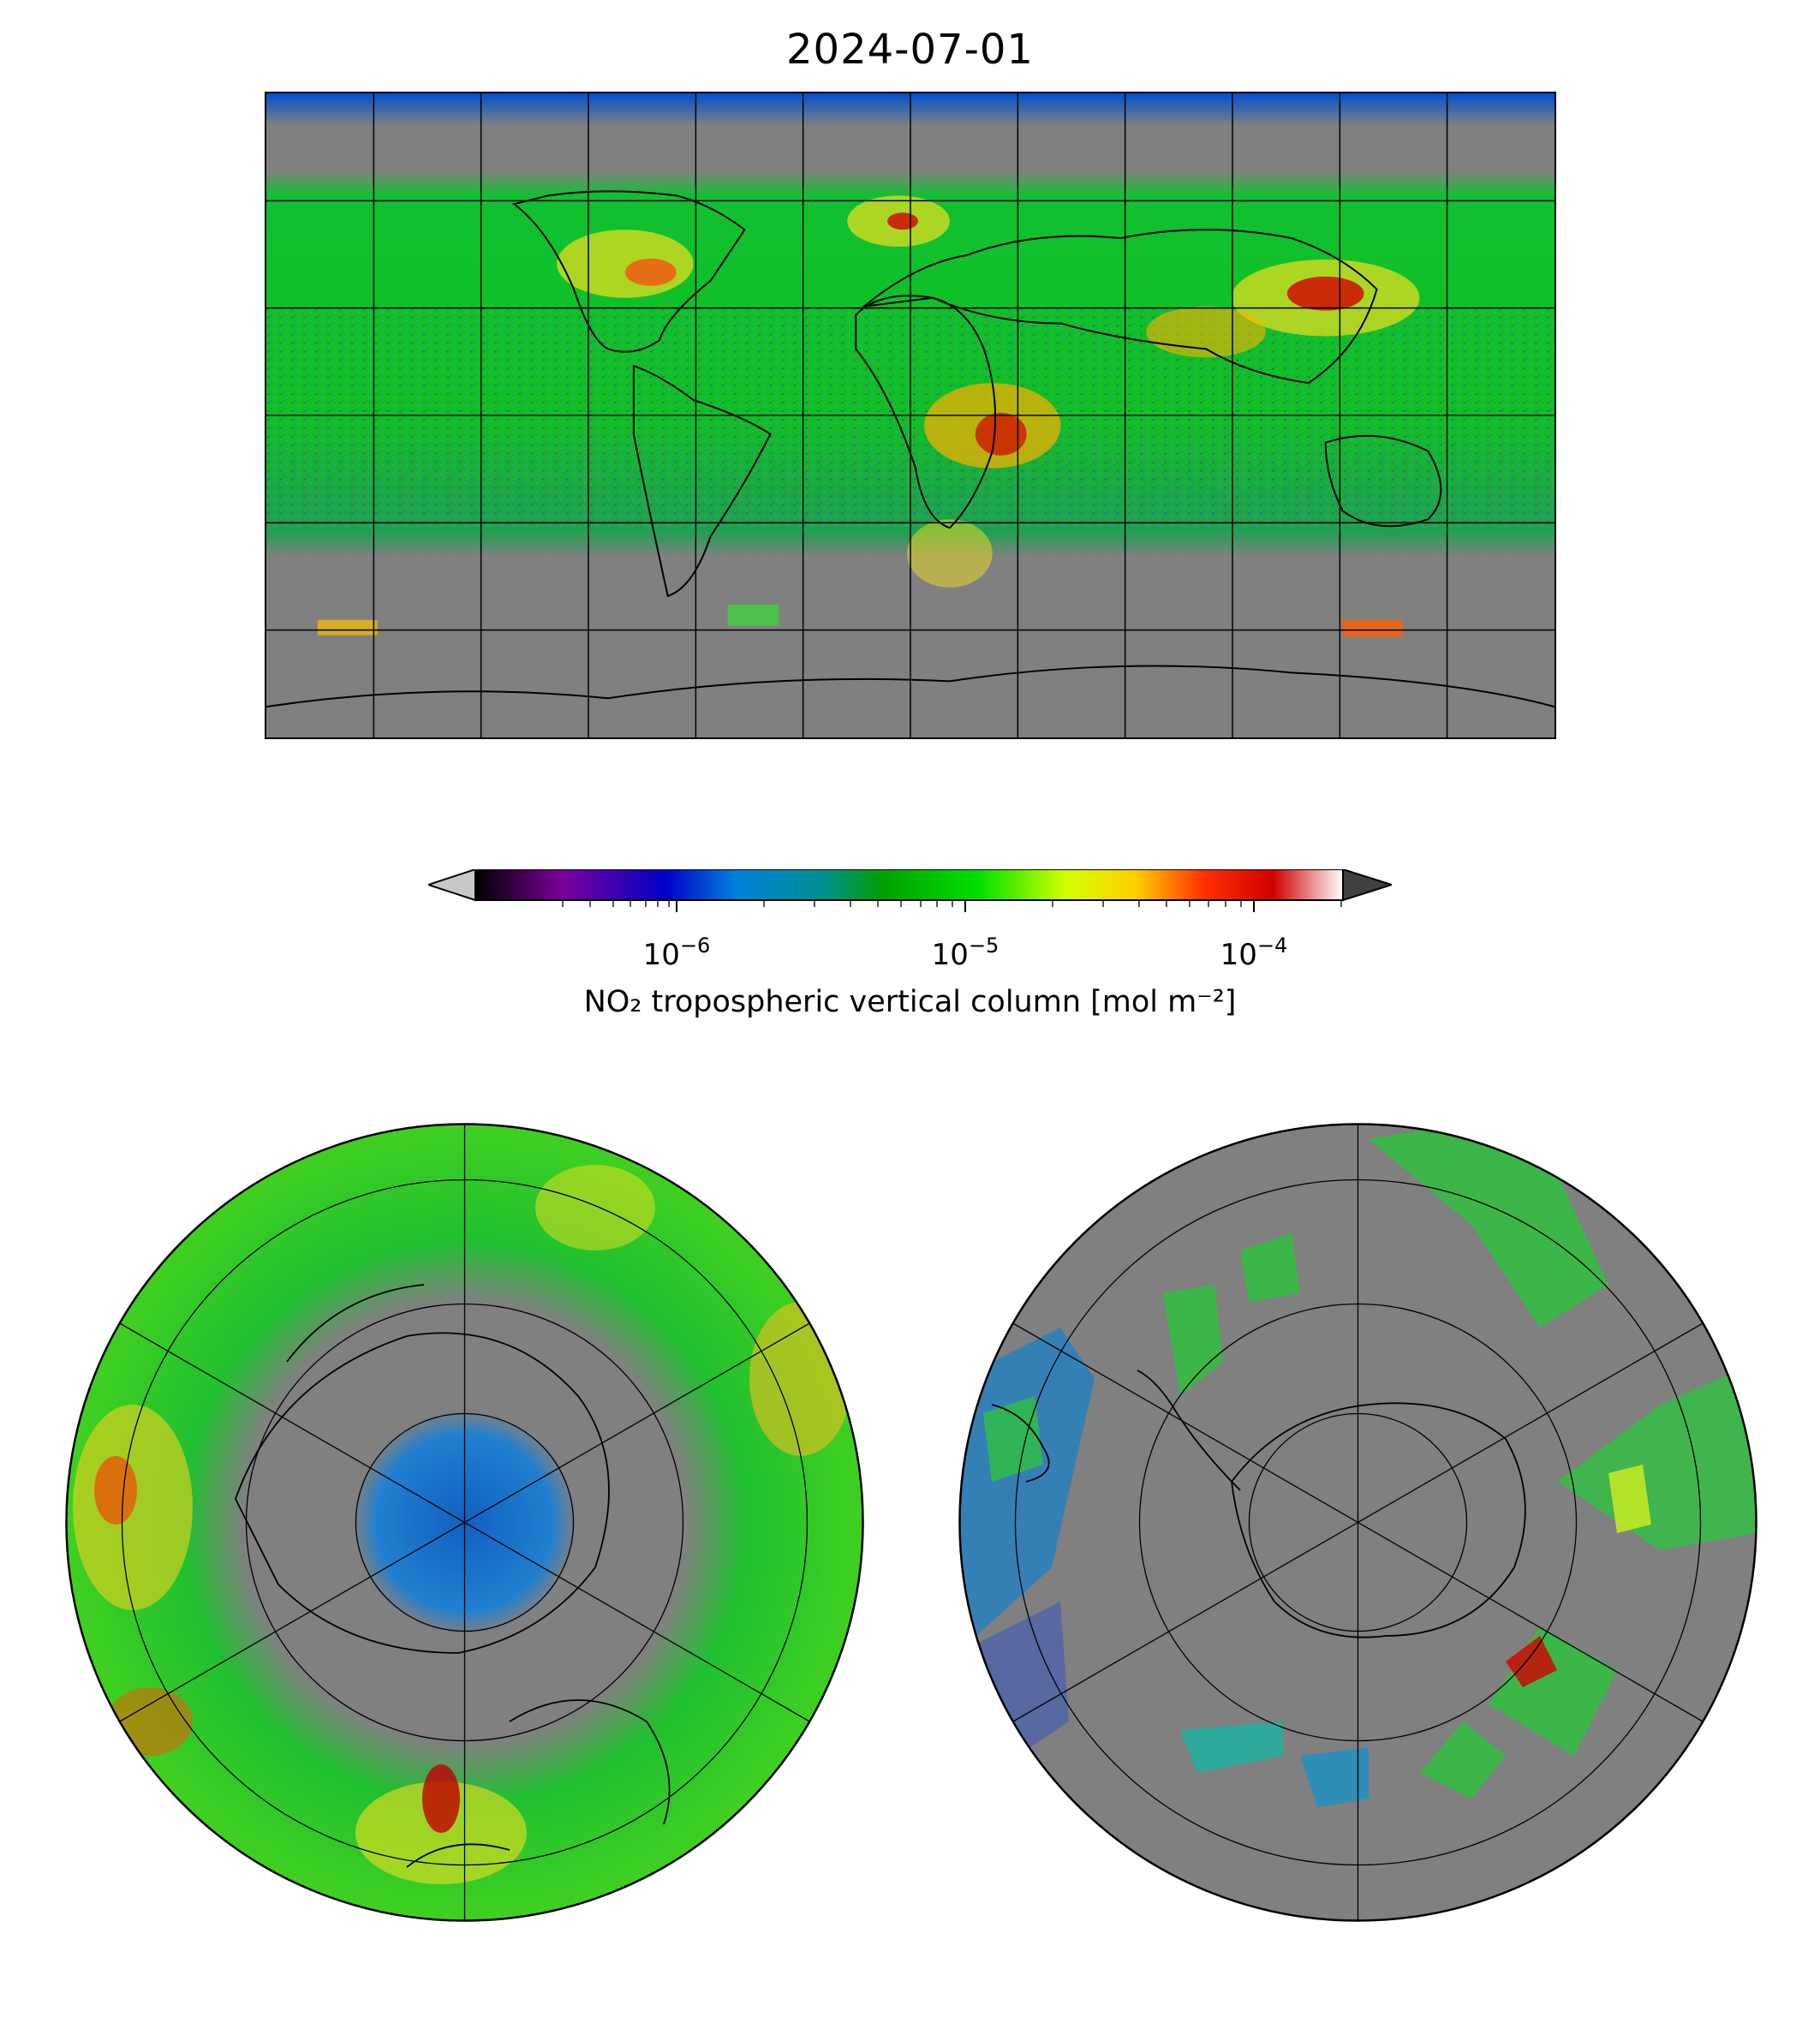  I want to click on colorbar, so click(910, 891).